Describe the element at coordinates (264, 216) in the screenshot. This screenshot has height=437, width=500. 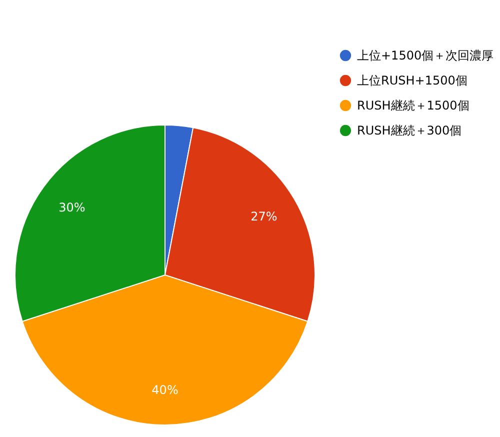
I see `data-label: 27%` at that location.